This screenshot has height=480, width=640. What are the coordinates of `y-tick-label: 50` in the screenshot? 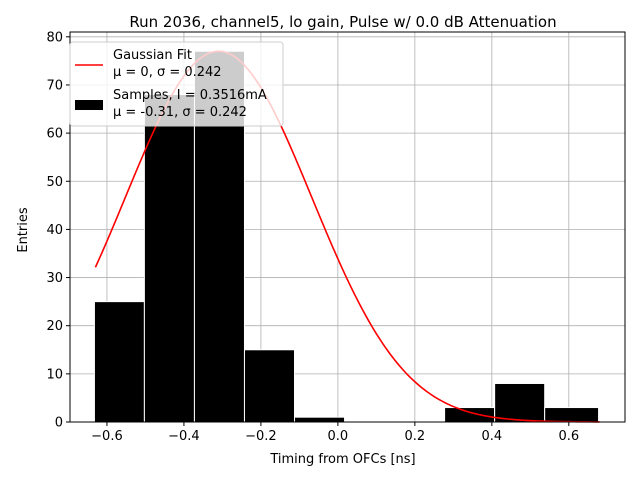 It's located at (54, 182).